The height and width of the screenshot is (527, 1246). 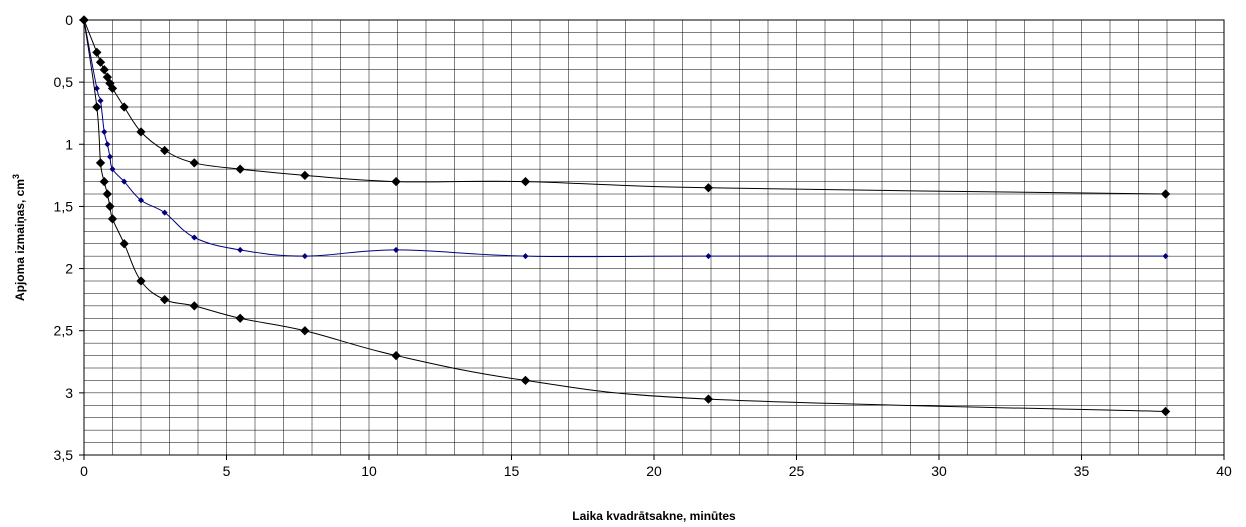 I want to click on y-tick-label: 0, so click(x=69, y=20).